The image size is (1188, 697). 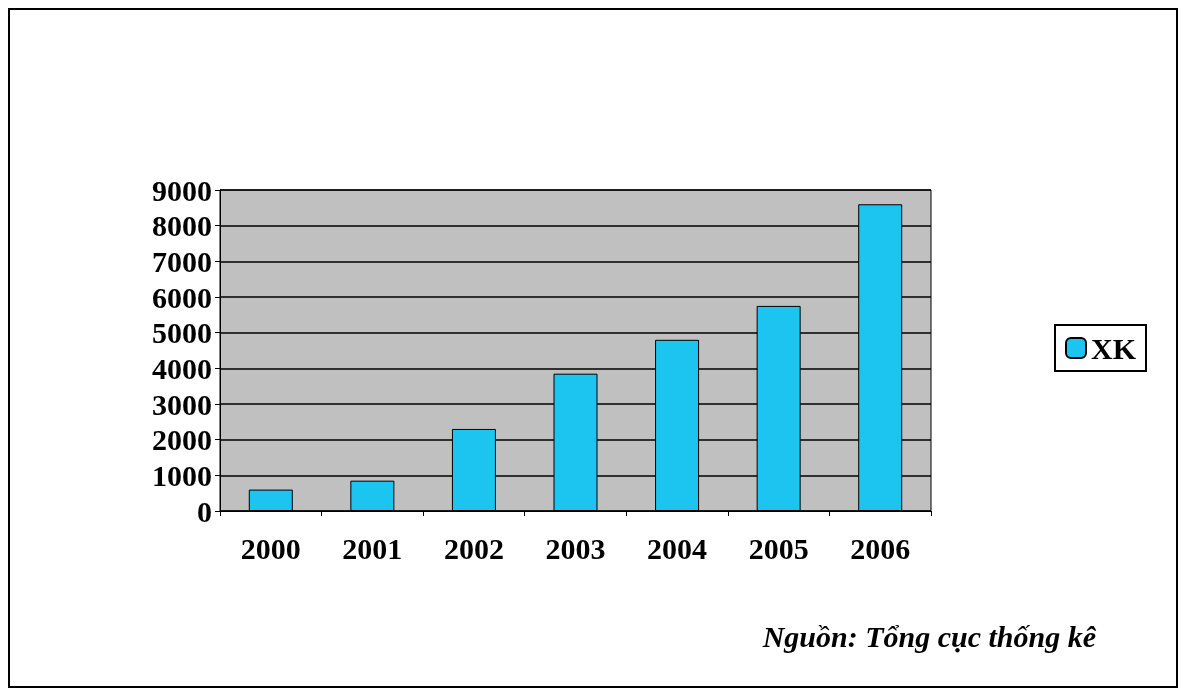 I want to click on x-tick-label: 2002, so click(x=473, y=548).